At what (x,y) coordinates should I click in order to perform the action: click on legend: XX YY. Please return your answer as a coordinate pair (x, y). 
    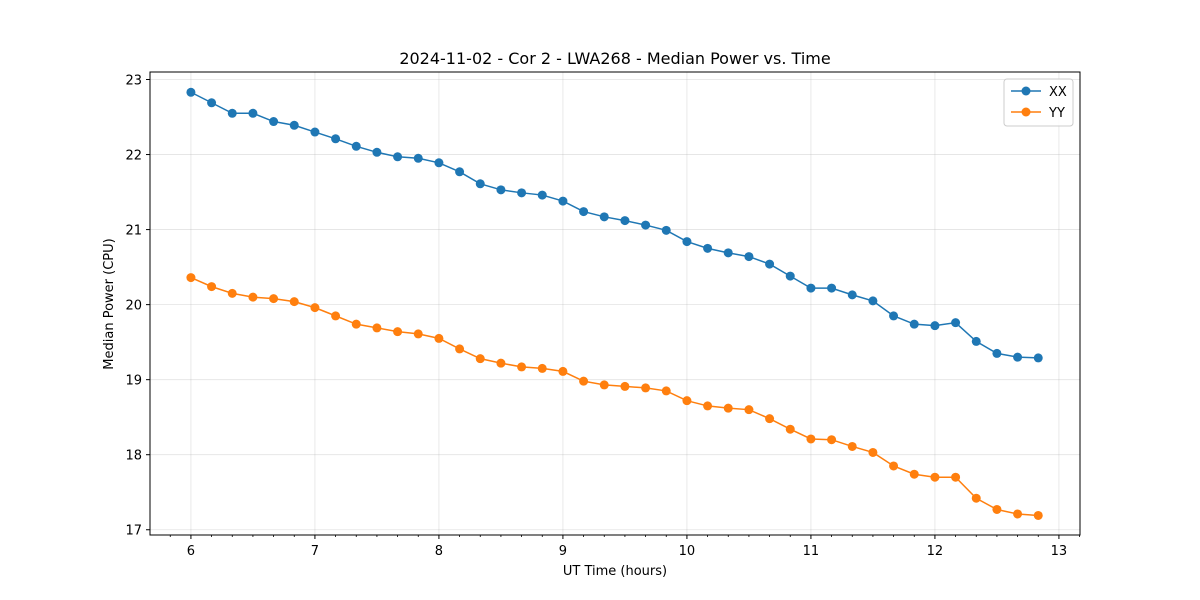
    Looking at the image, I should click on (1038, 102).